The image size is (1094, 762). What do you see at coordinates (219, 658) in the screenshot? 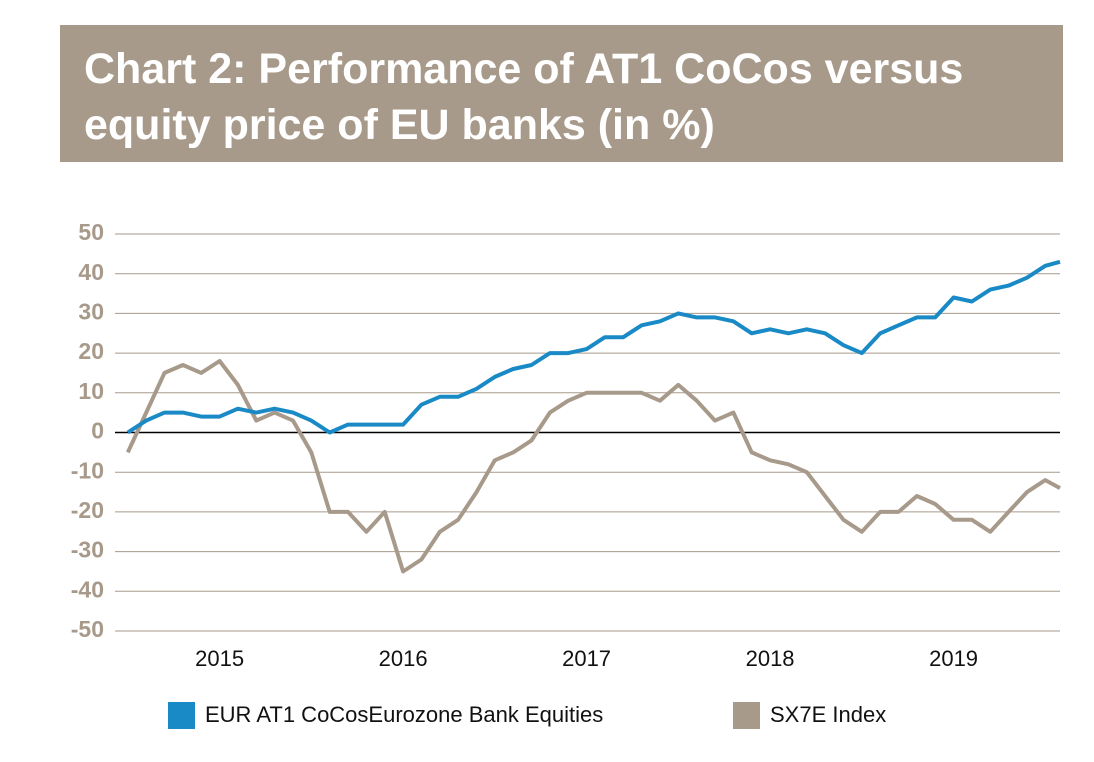
I see `x-tick-label: 2015` at bounding box center [219, 658].